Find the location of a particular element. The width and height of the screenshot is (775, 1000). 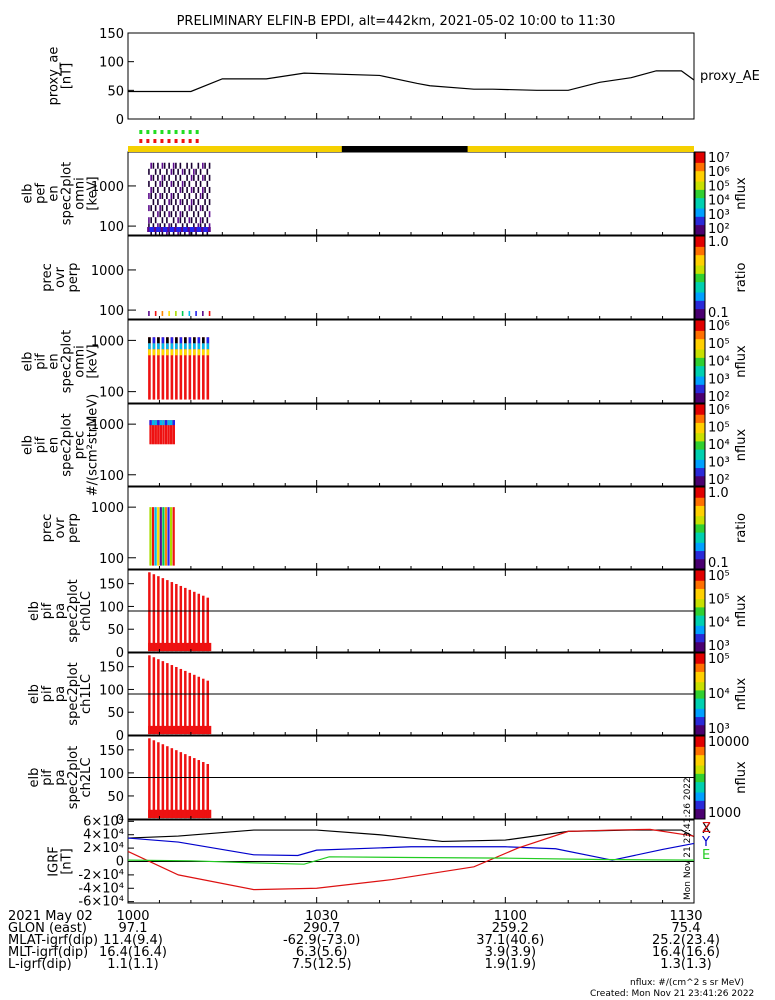

ephemeris-value: 75.4 is located at coordinates (686, 928).